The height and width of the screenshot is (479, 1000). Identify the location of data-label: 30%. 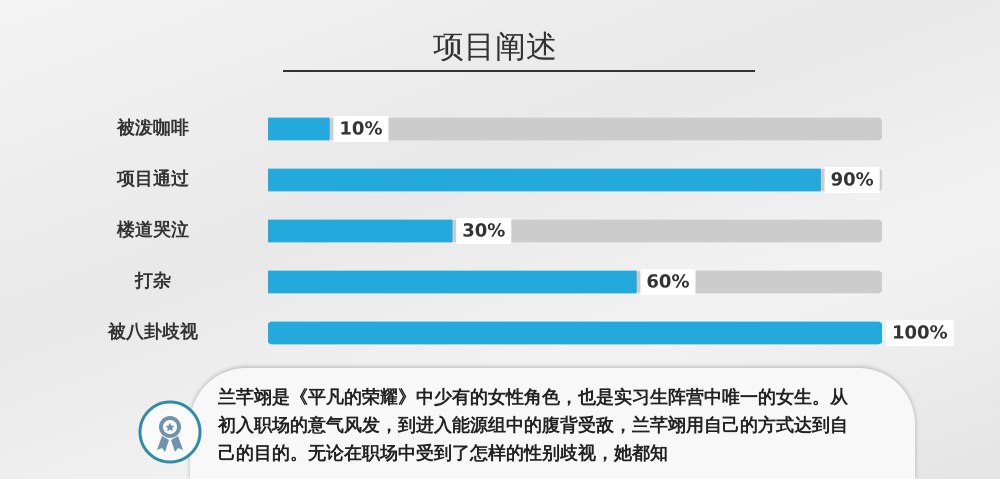
(484, 231).